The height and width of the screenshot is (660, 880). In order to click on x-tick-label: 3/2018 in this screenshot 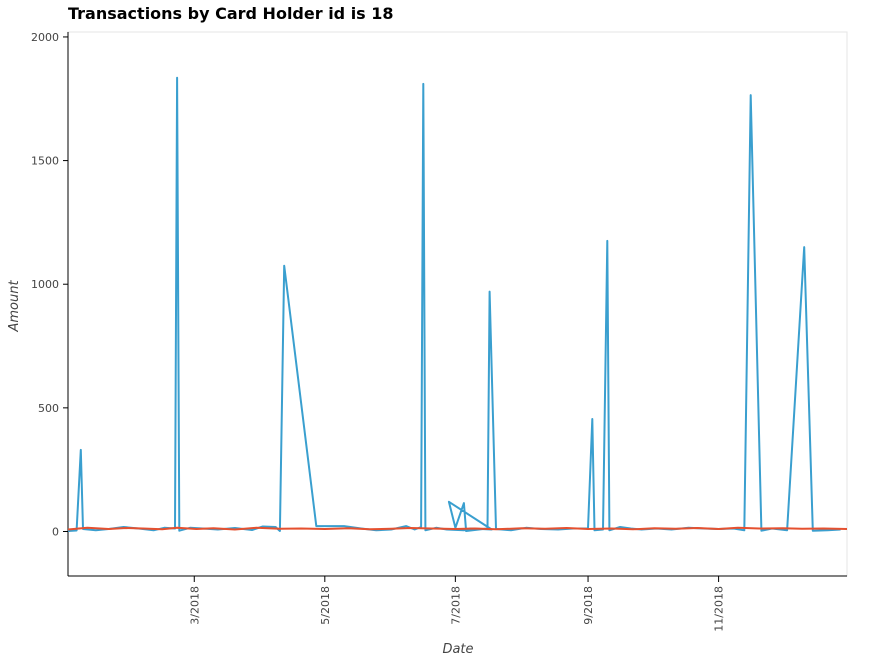, I will do `click(194, 605)`.